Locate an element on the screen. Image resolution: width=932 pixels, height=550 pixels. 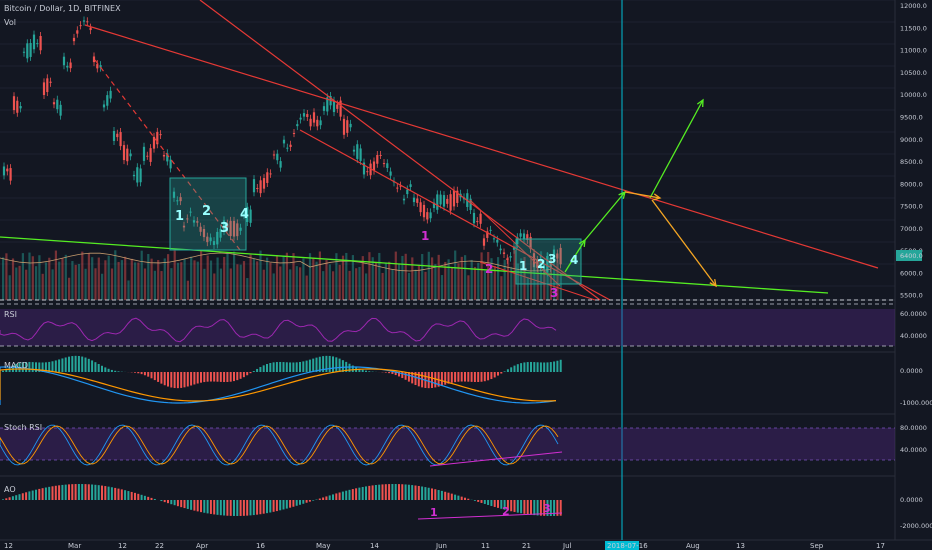
price-tick-label: 11500.0 is located at coordinates (913, 28).